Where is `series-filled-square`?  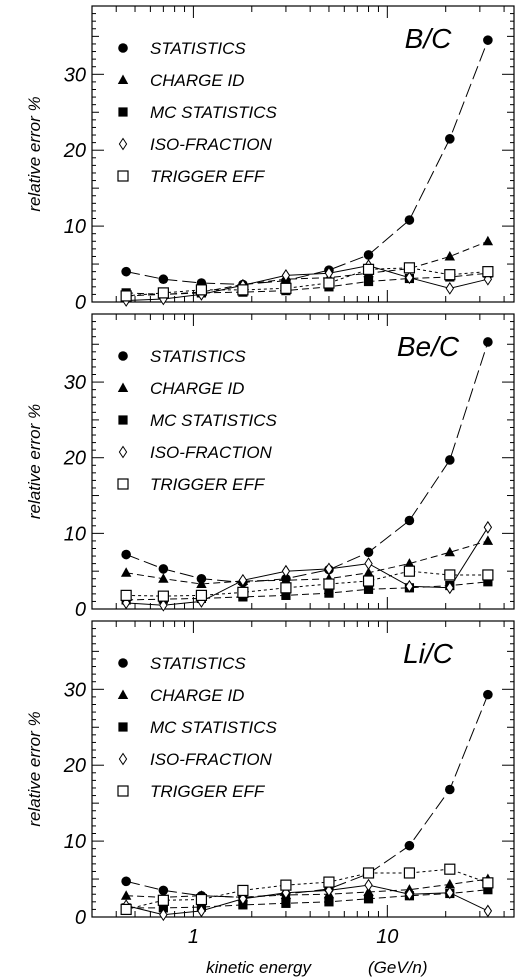
series-filled-square is located at coordinates (307, 899).